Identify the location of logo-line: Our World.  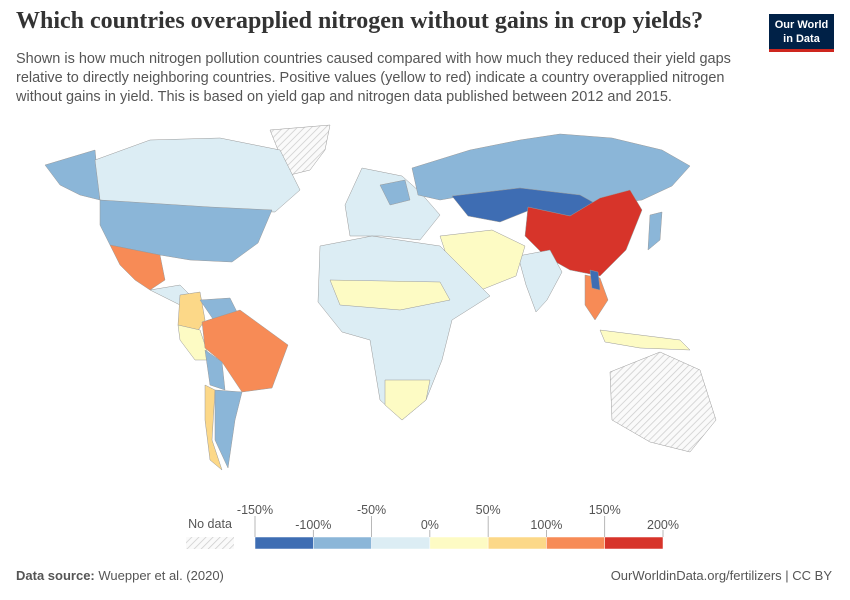
(801, 25).